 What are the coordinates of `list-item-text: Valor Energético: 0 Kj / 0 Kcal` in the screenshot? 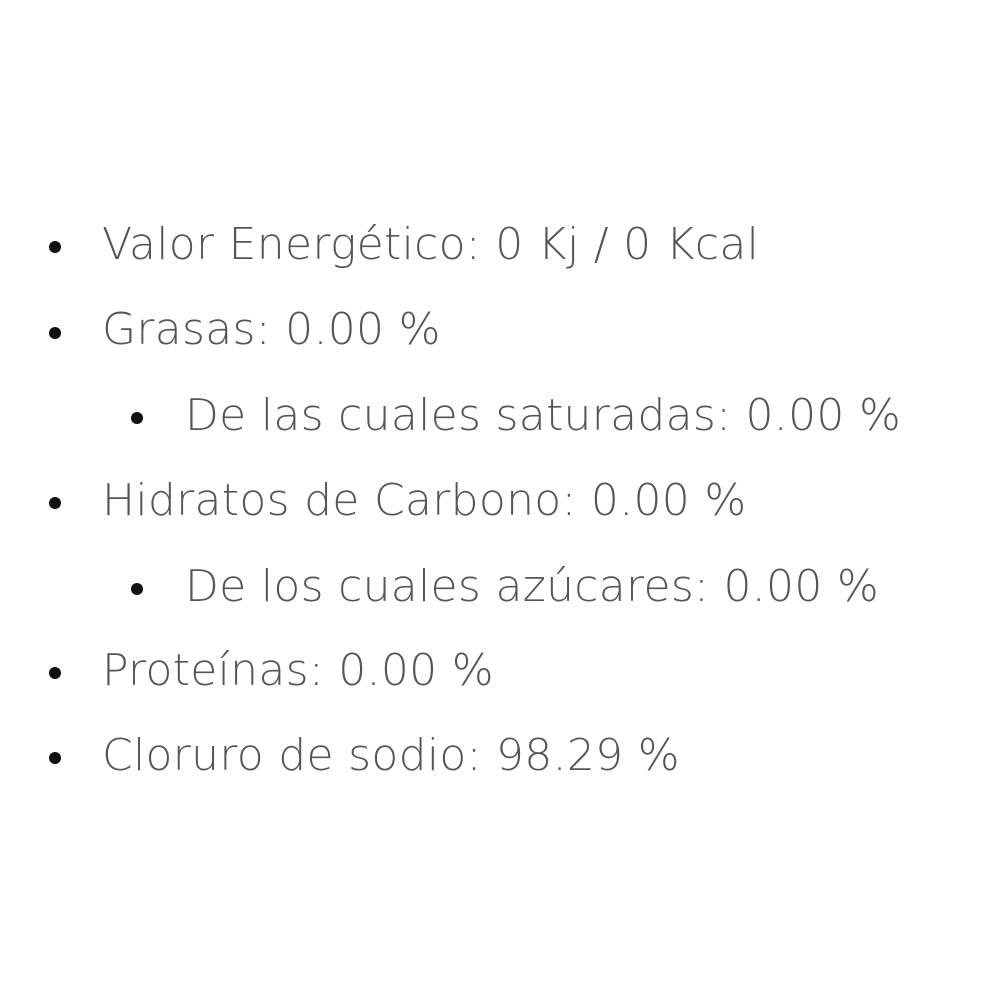 It's located at (431, 244).